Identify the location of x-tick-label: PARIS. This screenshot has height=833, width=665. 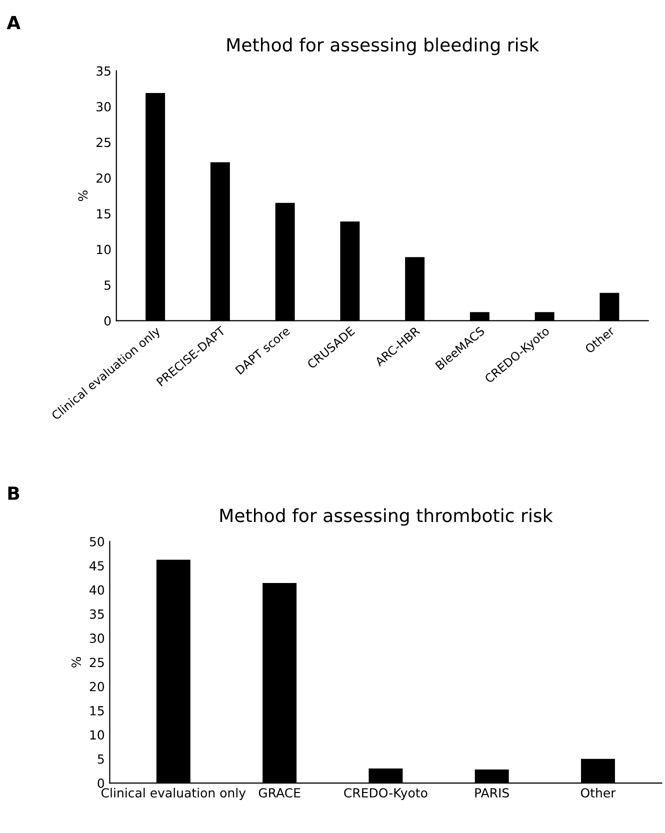
(492, 793).